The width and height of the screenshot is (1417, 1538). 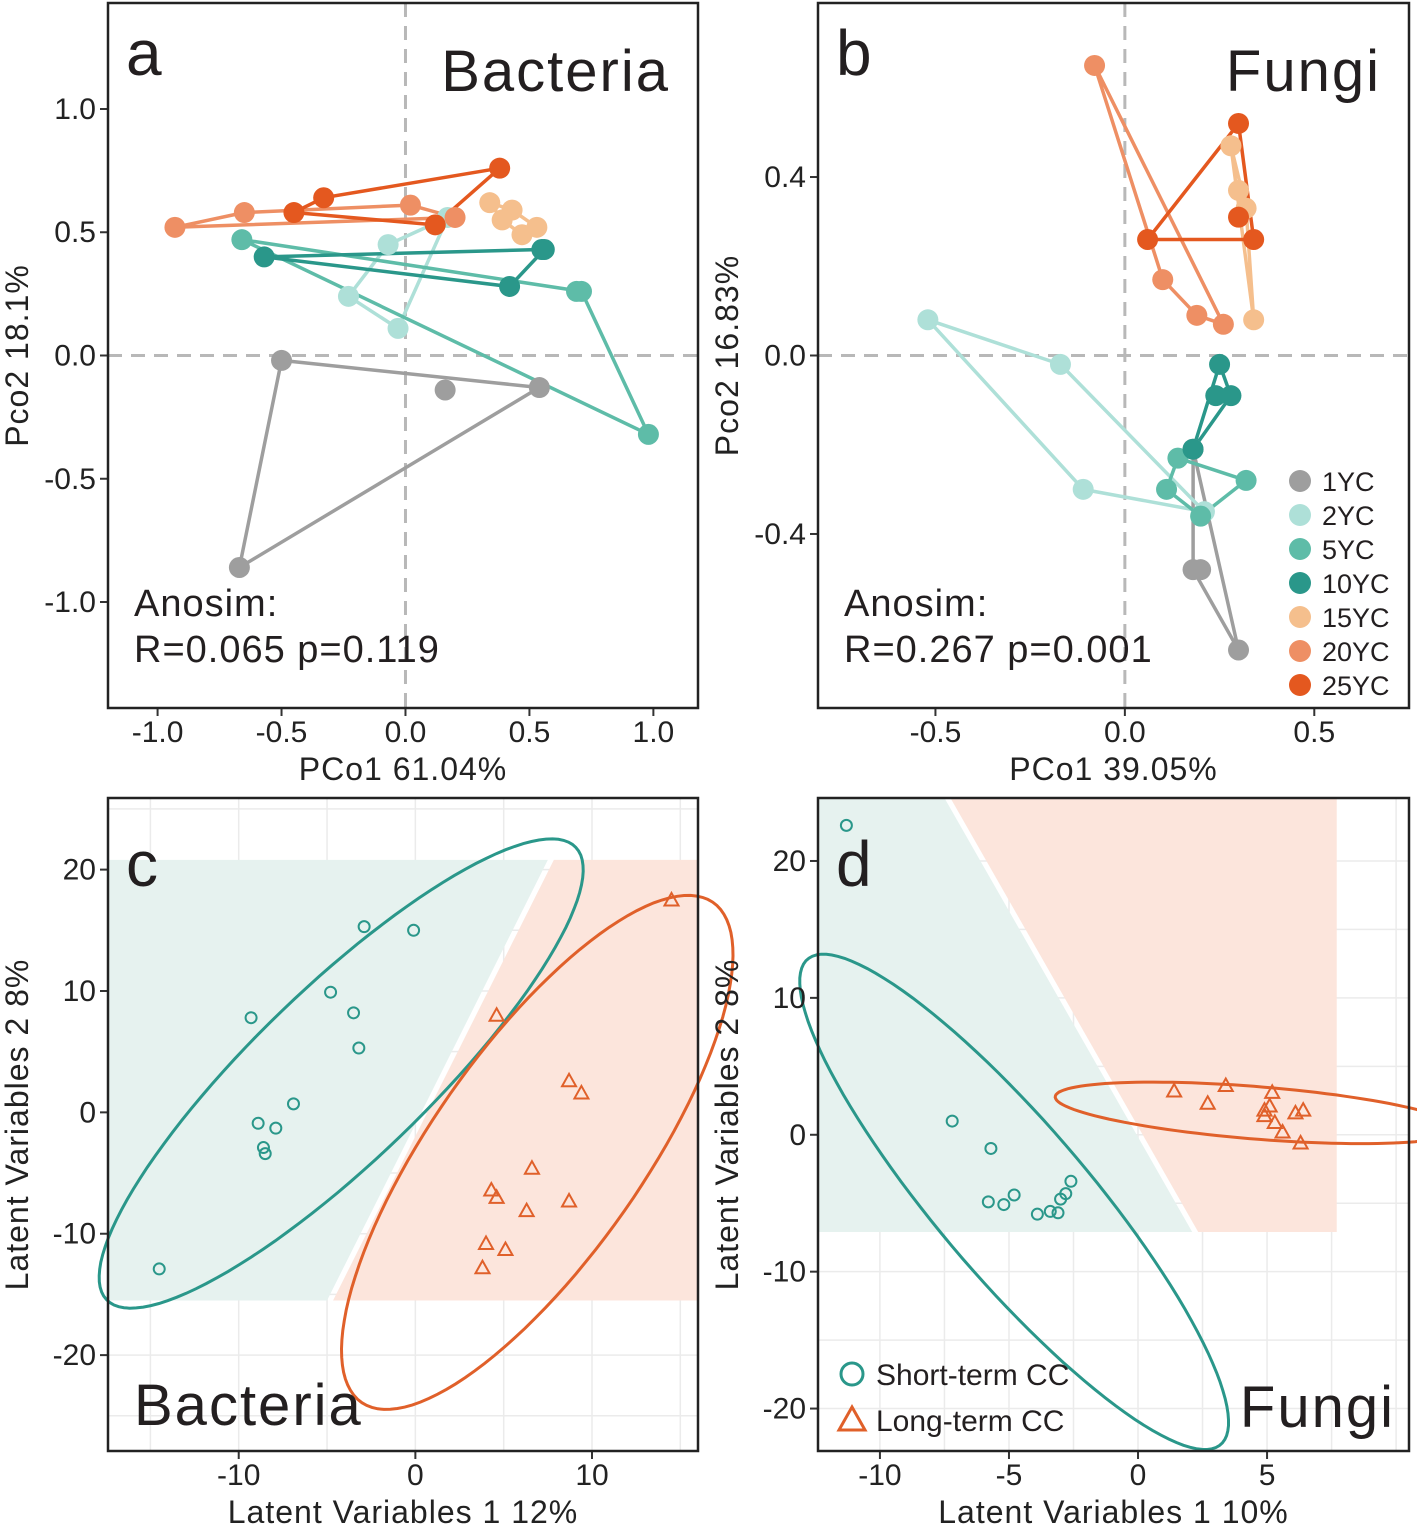 I want to click on y-tick-label: 0.0, so click(x=75, y=356).